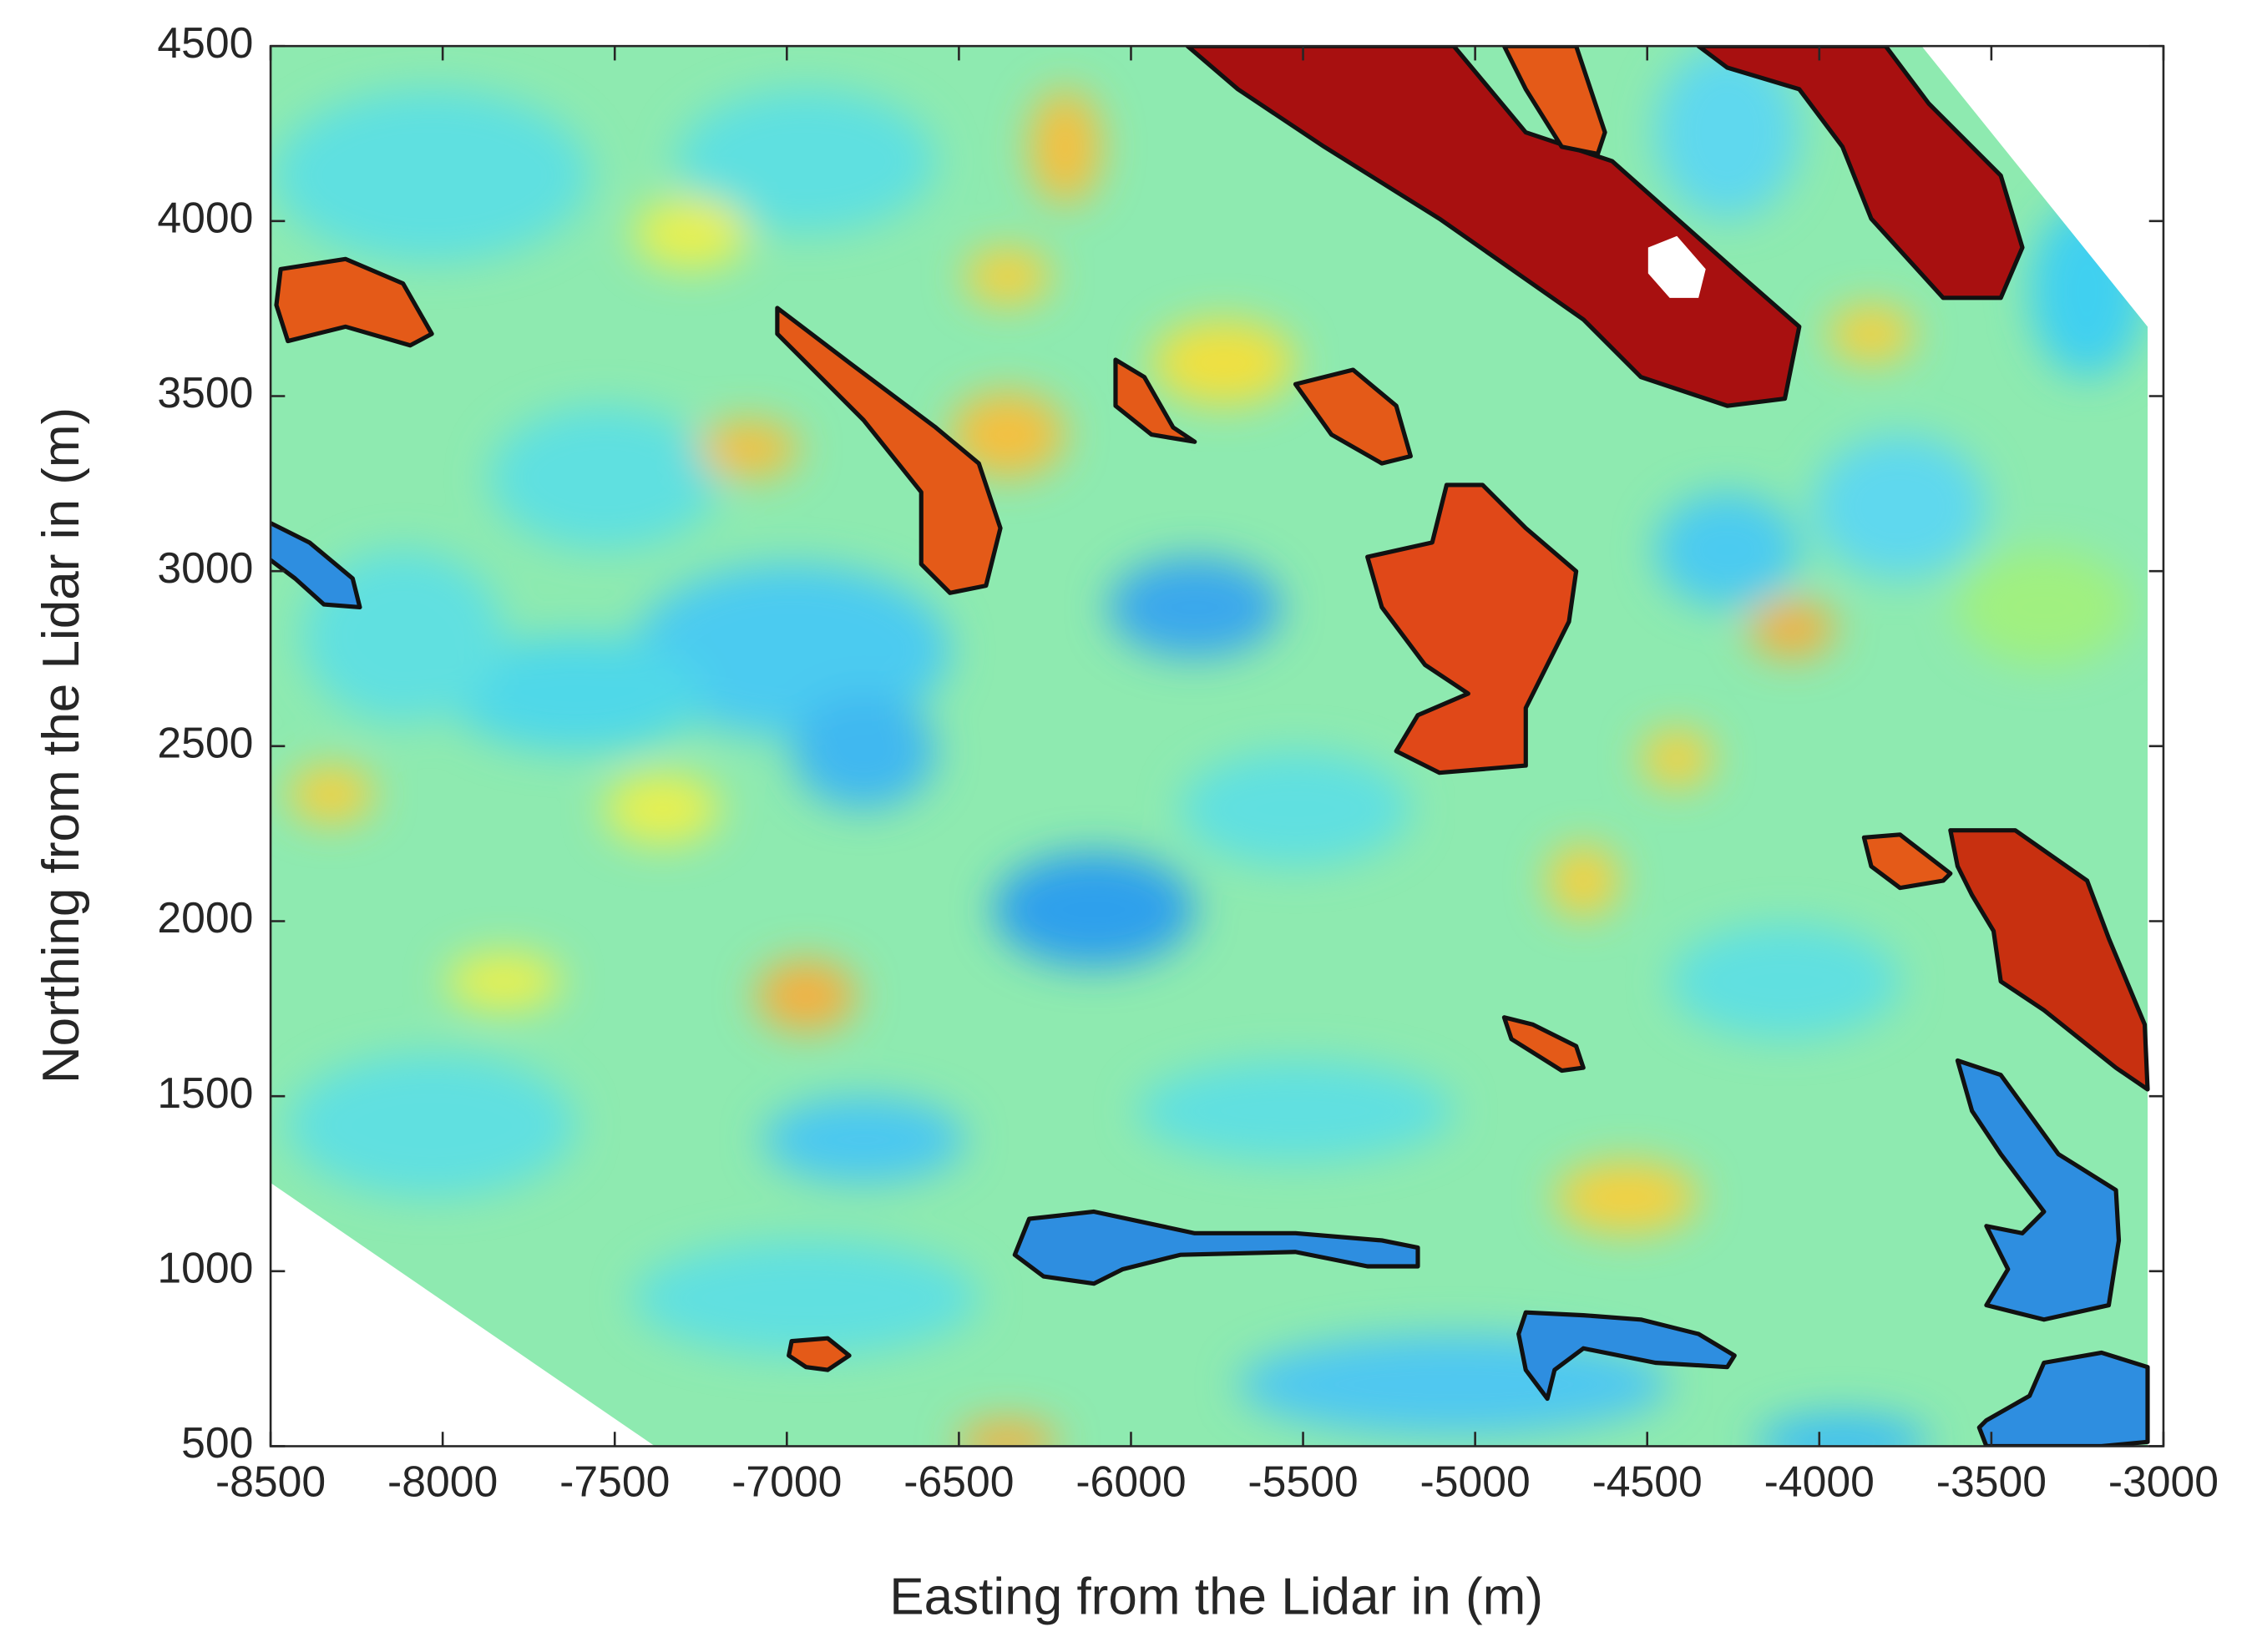  Describe the element at coordinates (1819, 1481) in the screenshot. I see `x-tick-label: -4000` at that location.